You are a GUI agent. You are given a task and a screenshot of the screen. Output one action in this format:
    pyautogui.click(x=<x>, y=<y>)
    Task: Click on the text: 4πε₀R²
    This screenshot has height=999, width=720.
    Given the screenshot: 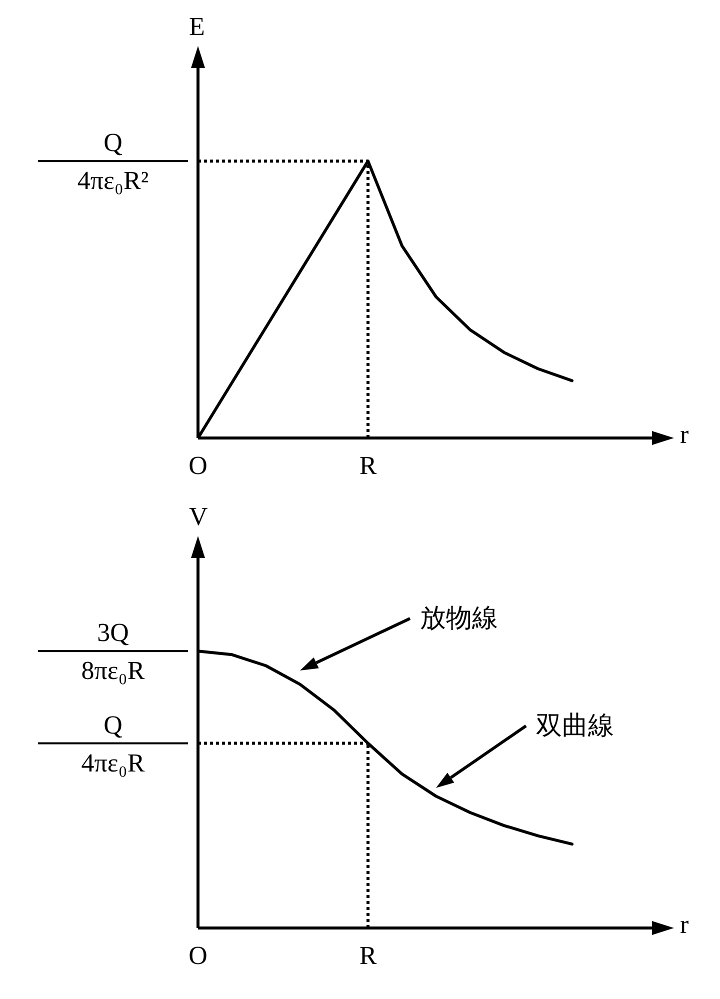 What is the action you would take?
    pyautogui.click(x=113, y=181)
    